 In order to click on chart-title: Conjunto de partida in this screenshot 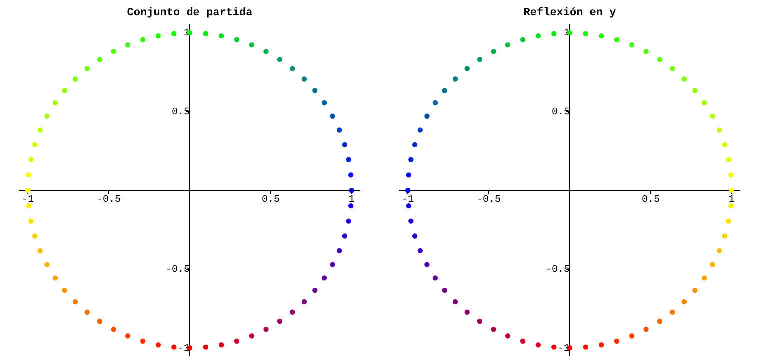, I will do `click(190, 13)`.